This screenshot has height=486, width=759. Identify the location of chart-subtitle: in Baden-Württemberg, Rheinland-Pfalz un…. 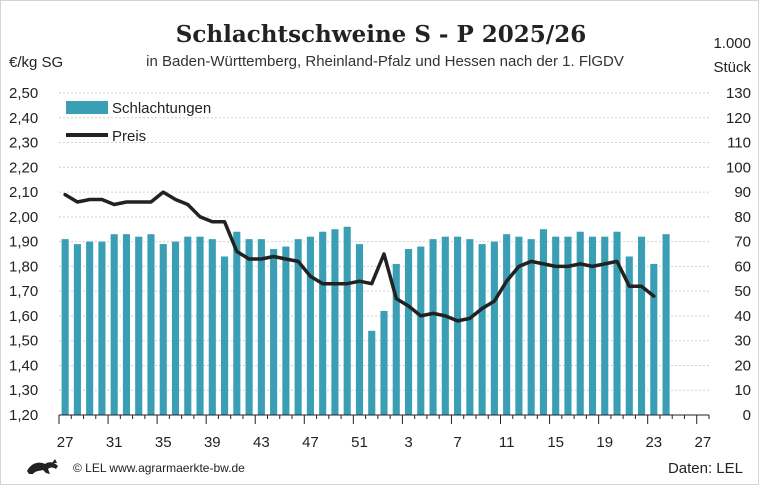
(385, 61).